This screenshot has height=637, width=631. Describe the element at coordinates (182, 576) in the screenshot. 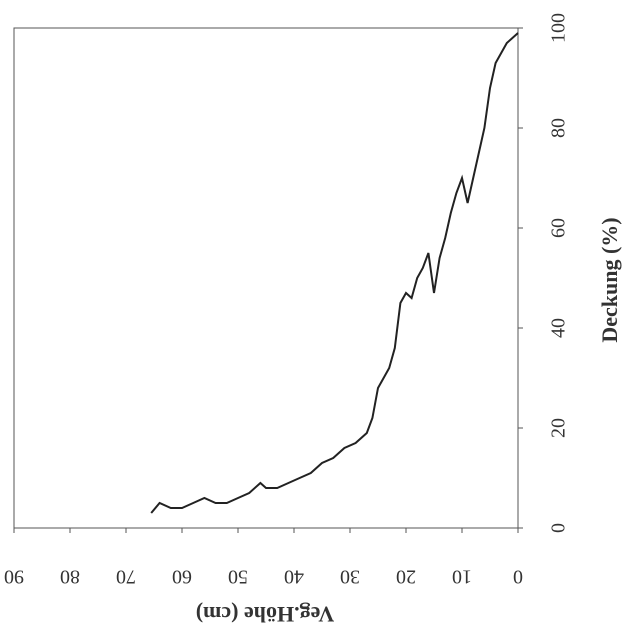

I see `x-tick-label: 60` at that location.